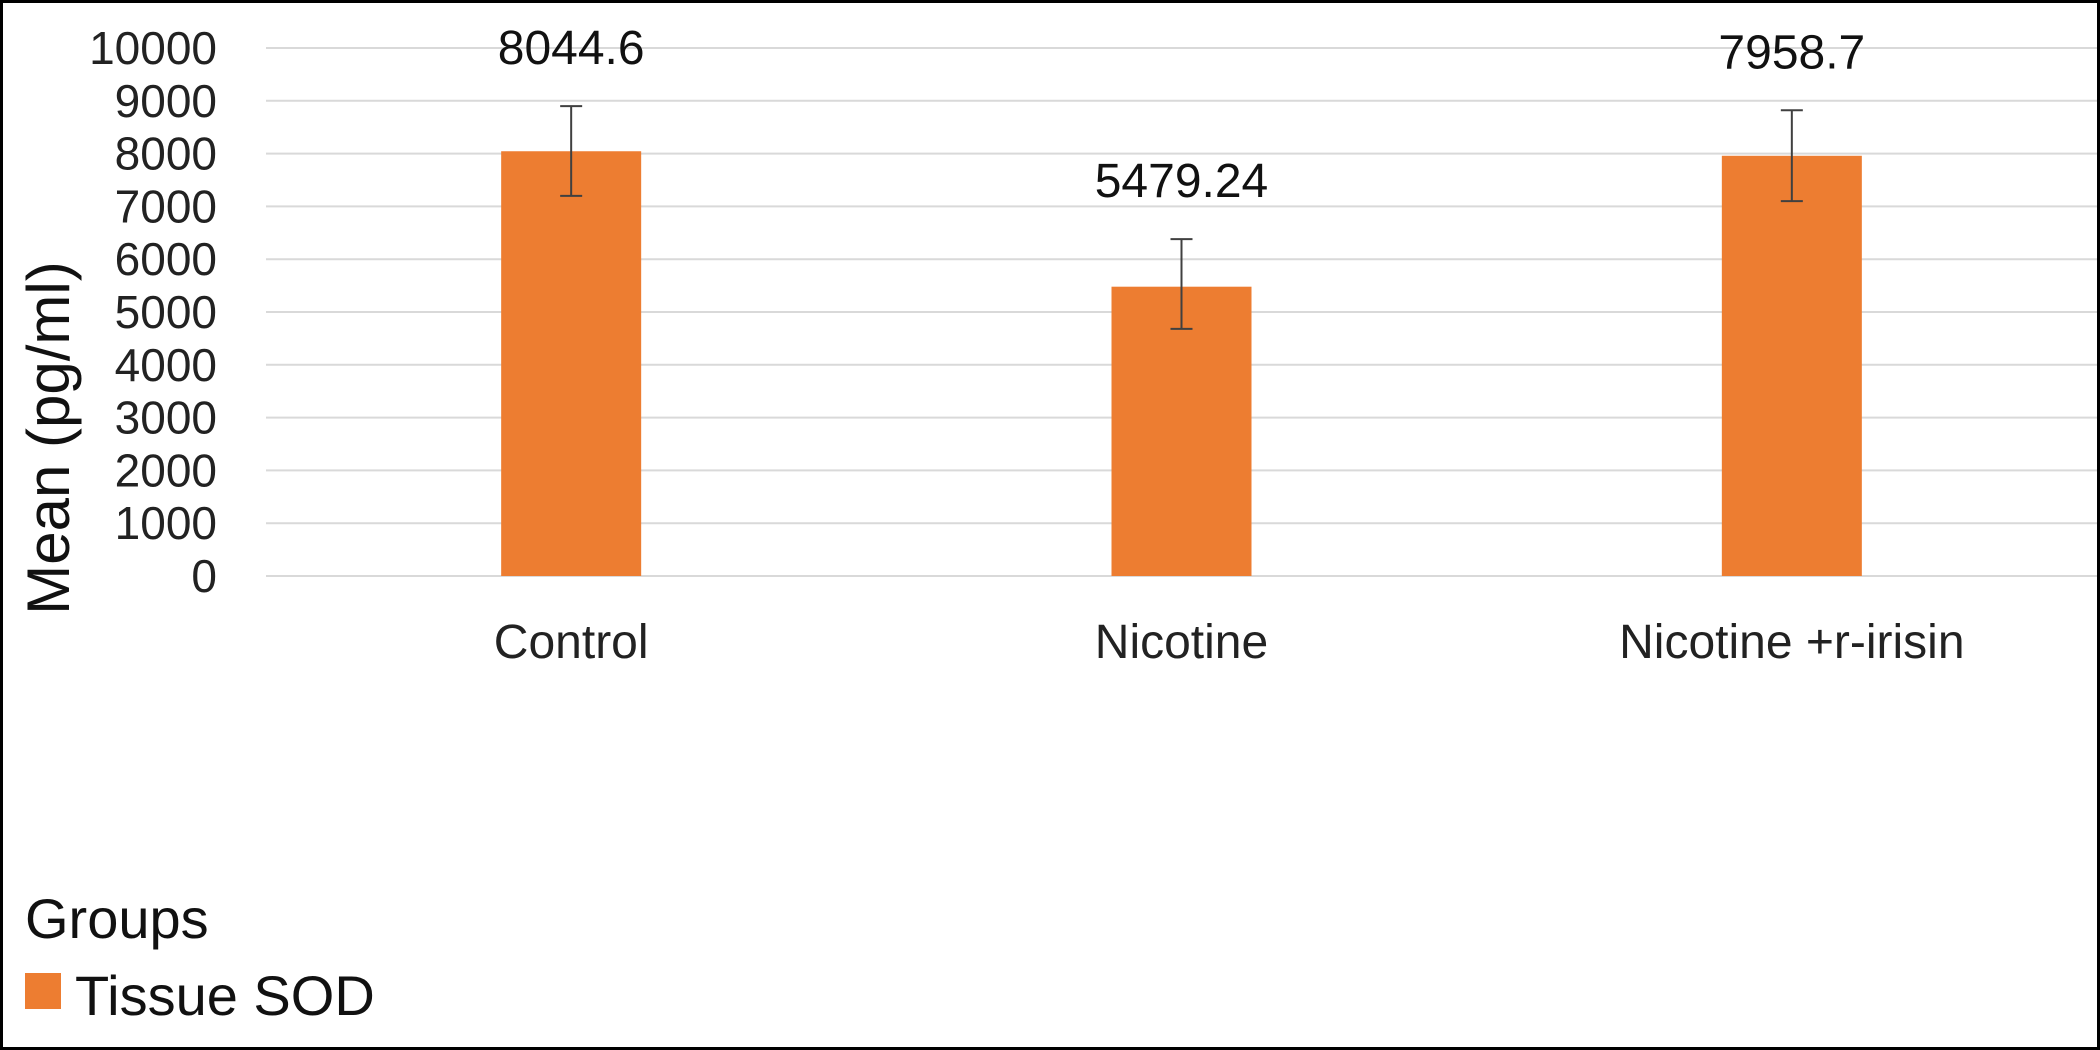 The image size is (2100, 1050). What do you see at coordinates (1181, 217) in the screenshot?
I see `error-bars` at bounding box center [1181, 217].